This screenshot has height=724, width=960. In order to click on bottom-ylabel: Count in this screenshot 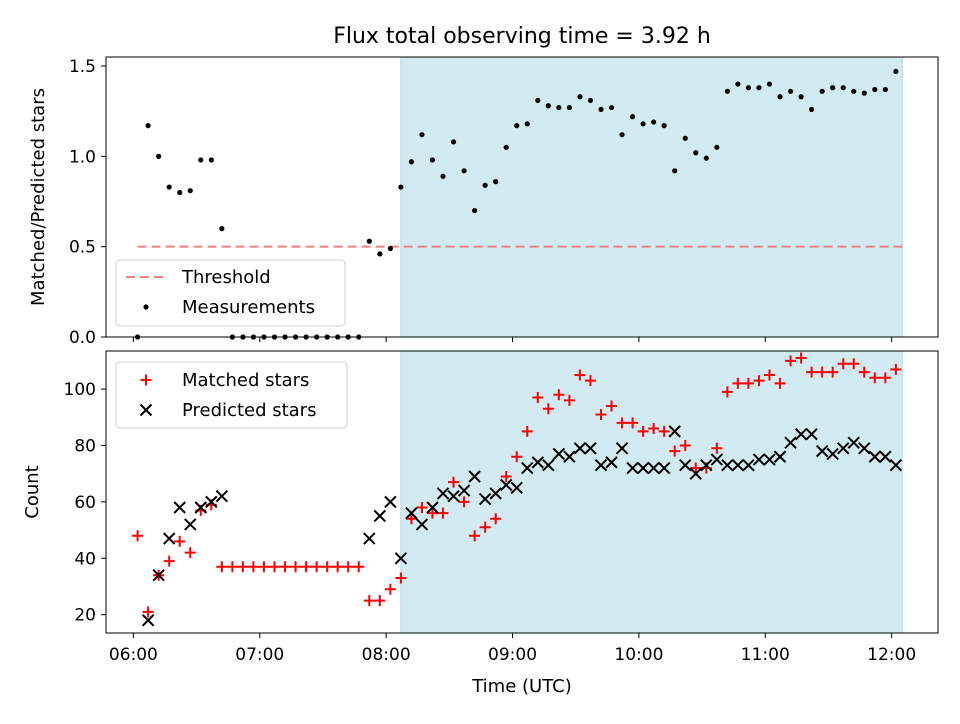, I will do `click(32, 491)`.